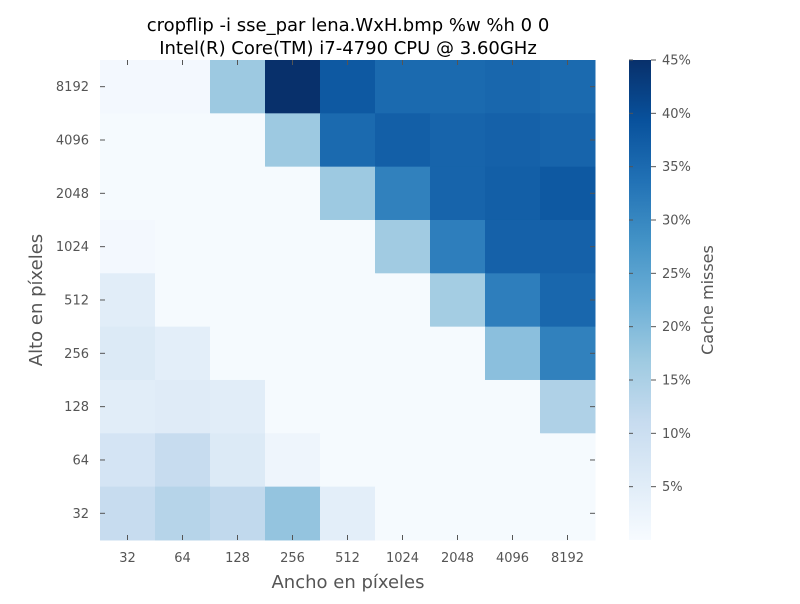 The height and width of the screenshot is (604, 800). What do you see at coordinates (676, 61) in the screenshot?
I see `colorbar-tick-label: 45%` at bounding box center [676, 61].